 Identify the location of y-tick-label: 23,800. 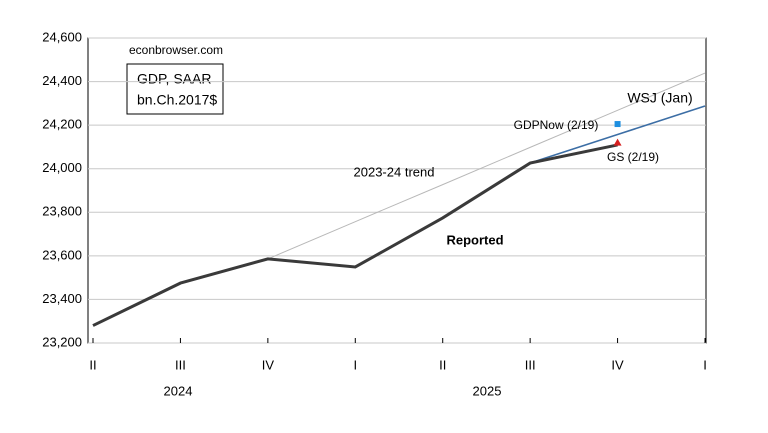
(62, 211).